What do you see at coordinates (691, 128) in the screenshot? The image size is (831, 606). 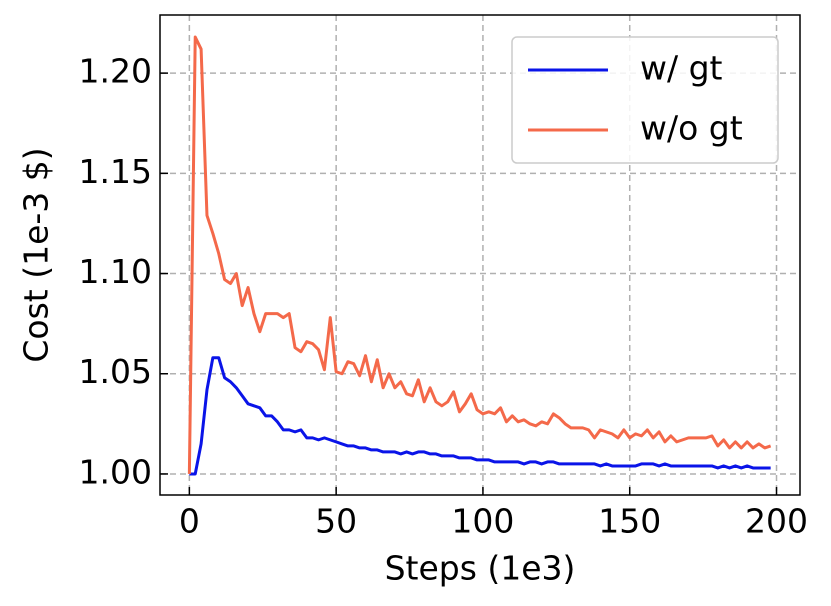 I see `legend-label: w/o gt` at bounding box center [691, 128].